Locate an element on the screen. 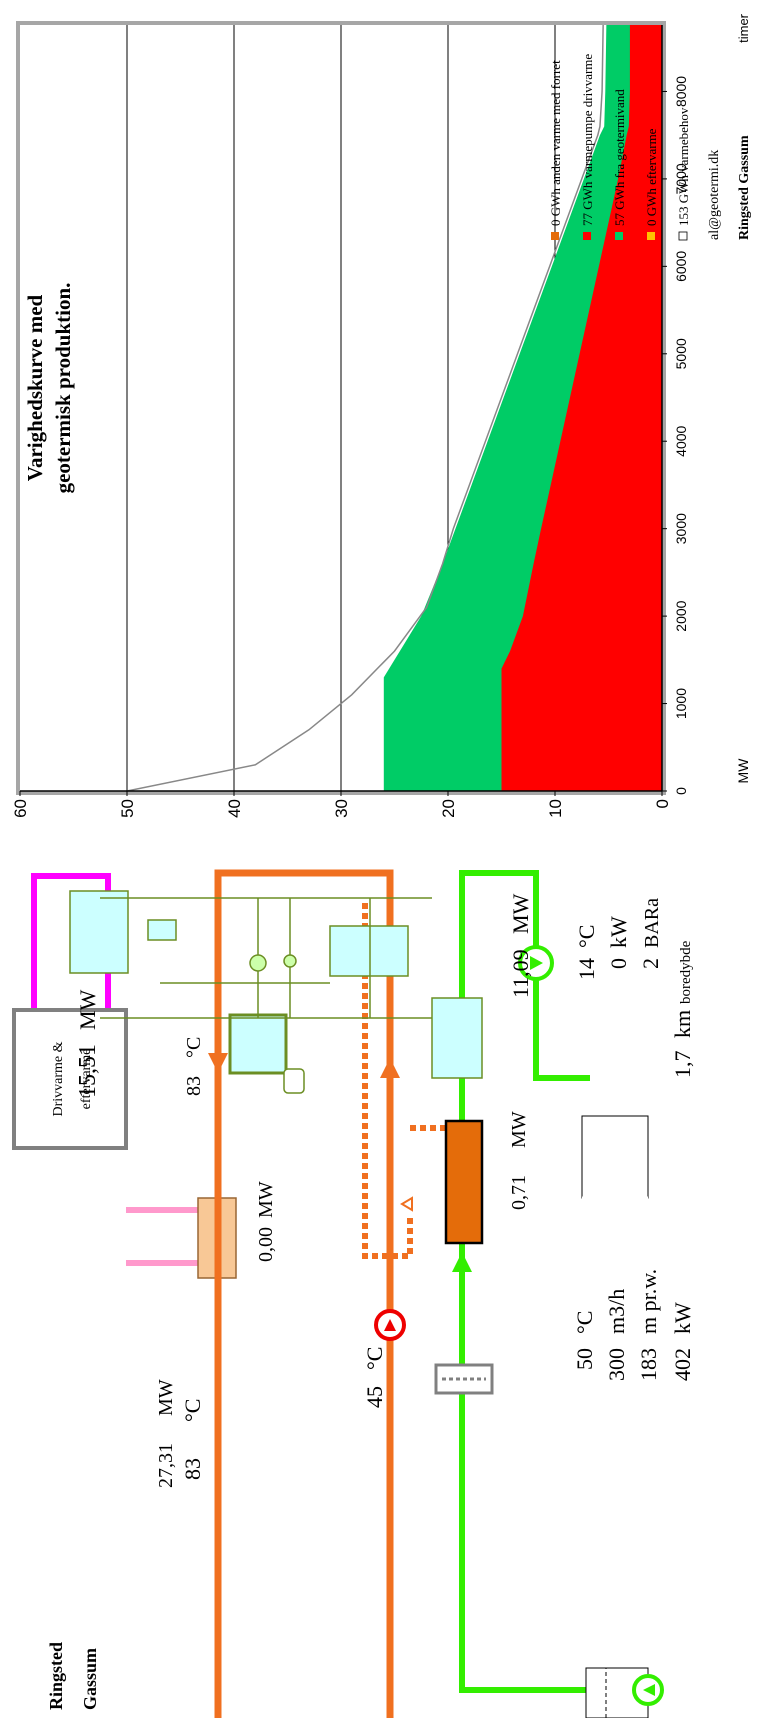  well-param-value-2: 183 is located at coordinates (648, 1364).